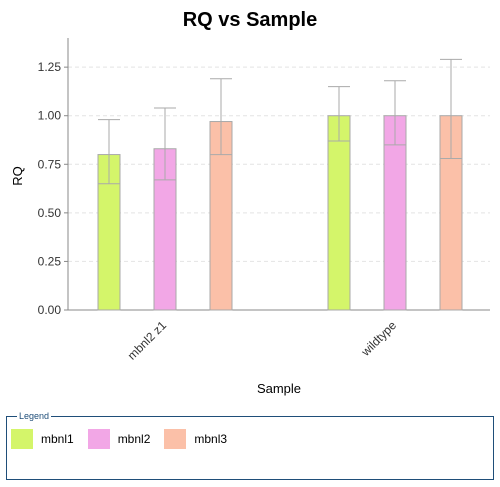  Describe the element at coordinates (17, 176) in the screenshot. I see `y-axis-label: RQ` at that location.